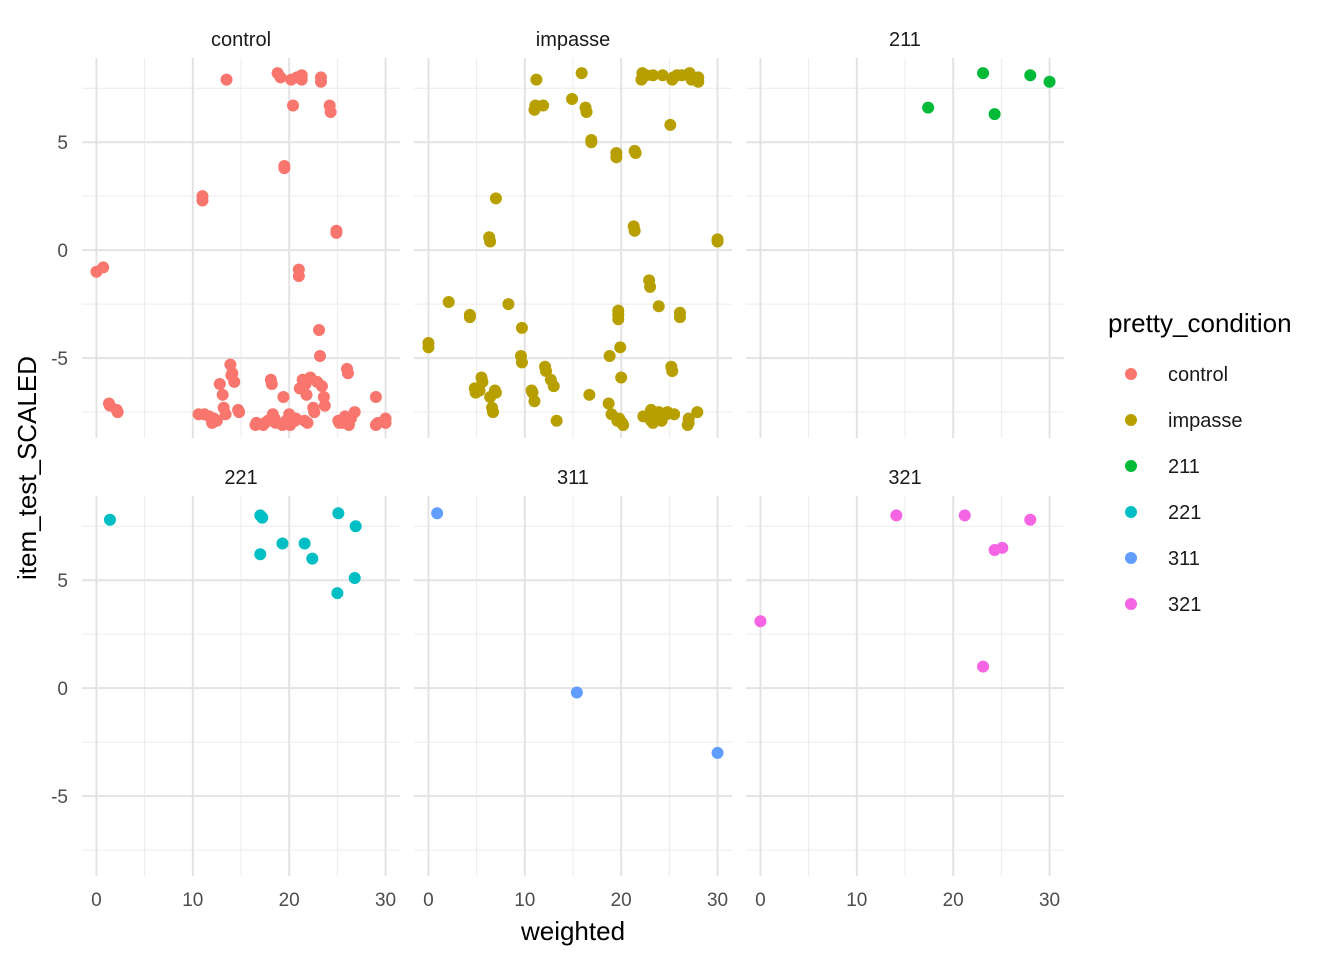  What do you see at coordinates (1184, 559) in the screenshot?
I see `legend-label: 311` at bounding box center [1184, 559].